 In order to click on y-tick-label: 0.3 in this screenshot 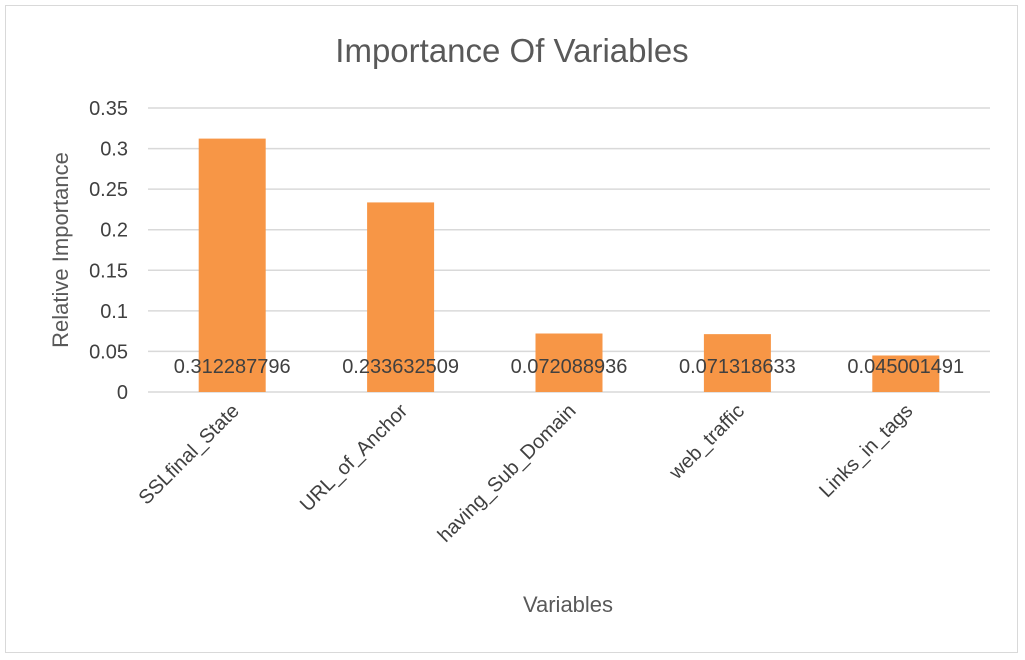, I will do `click(114, 150)`.